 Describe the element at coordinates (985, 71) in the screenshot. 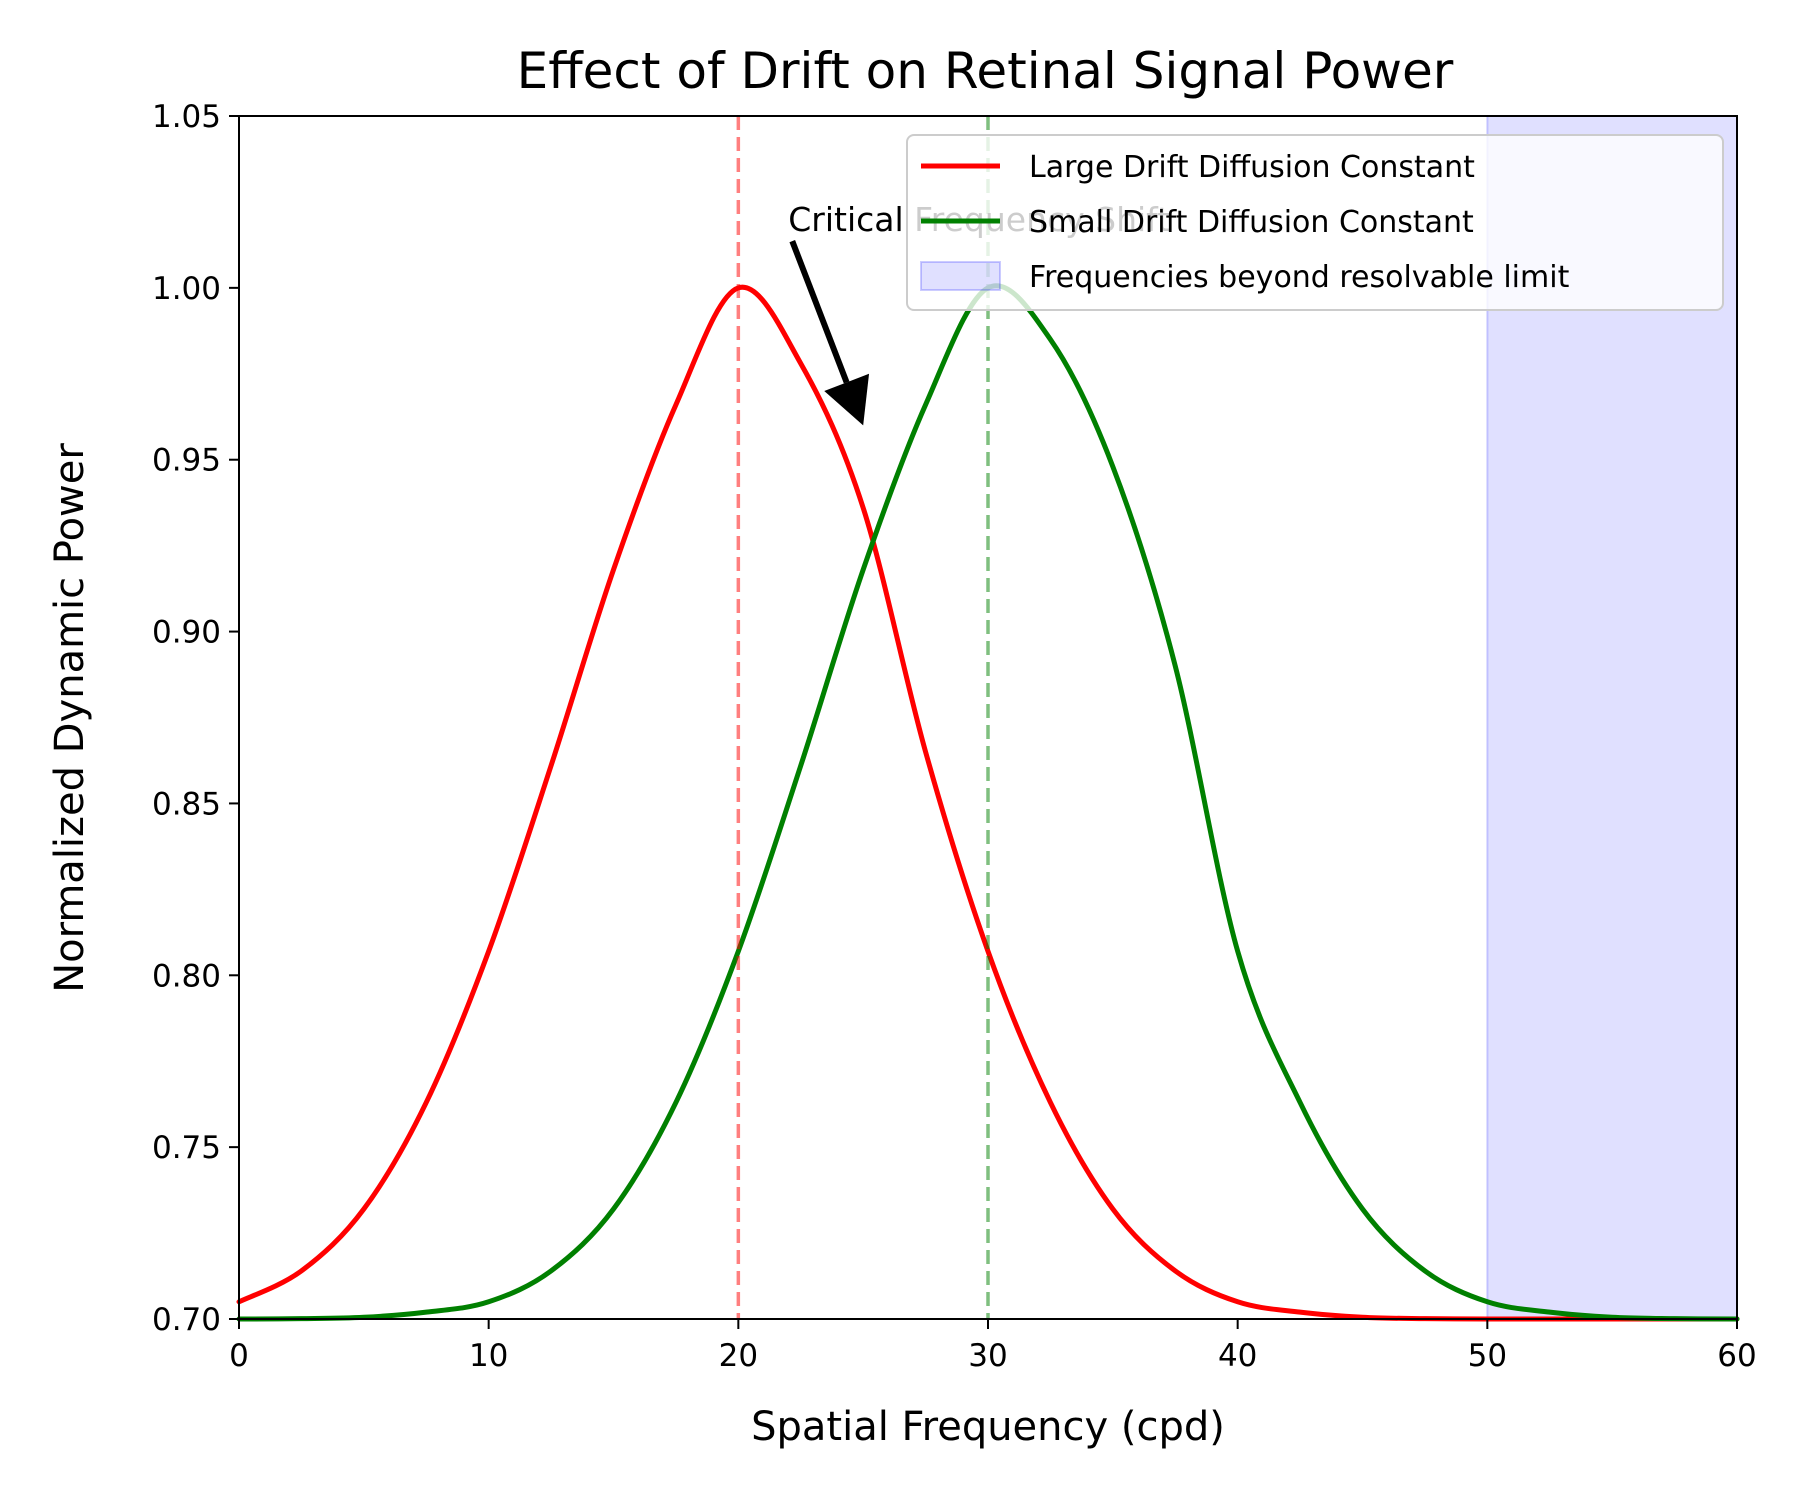

I see `chart-title: Effect of Drift on Retinal Signal Power` at that location.